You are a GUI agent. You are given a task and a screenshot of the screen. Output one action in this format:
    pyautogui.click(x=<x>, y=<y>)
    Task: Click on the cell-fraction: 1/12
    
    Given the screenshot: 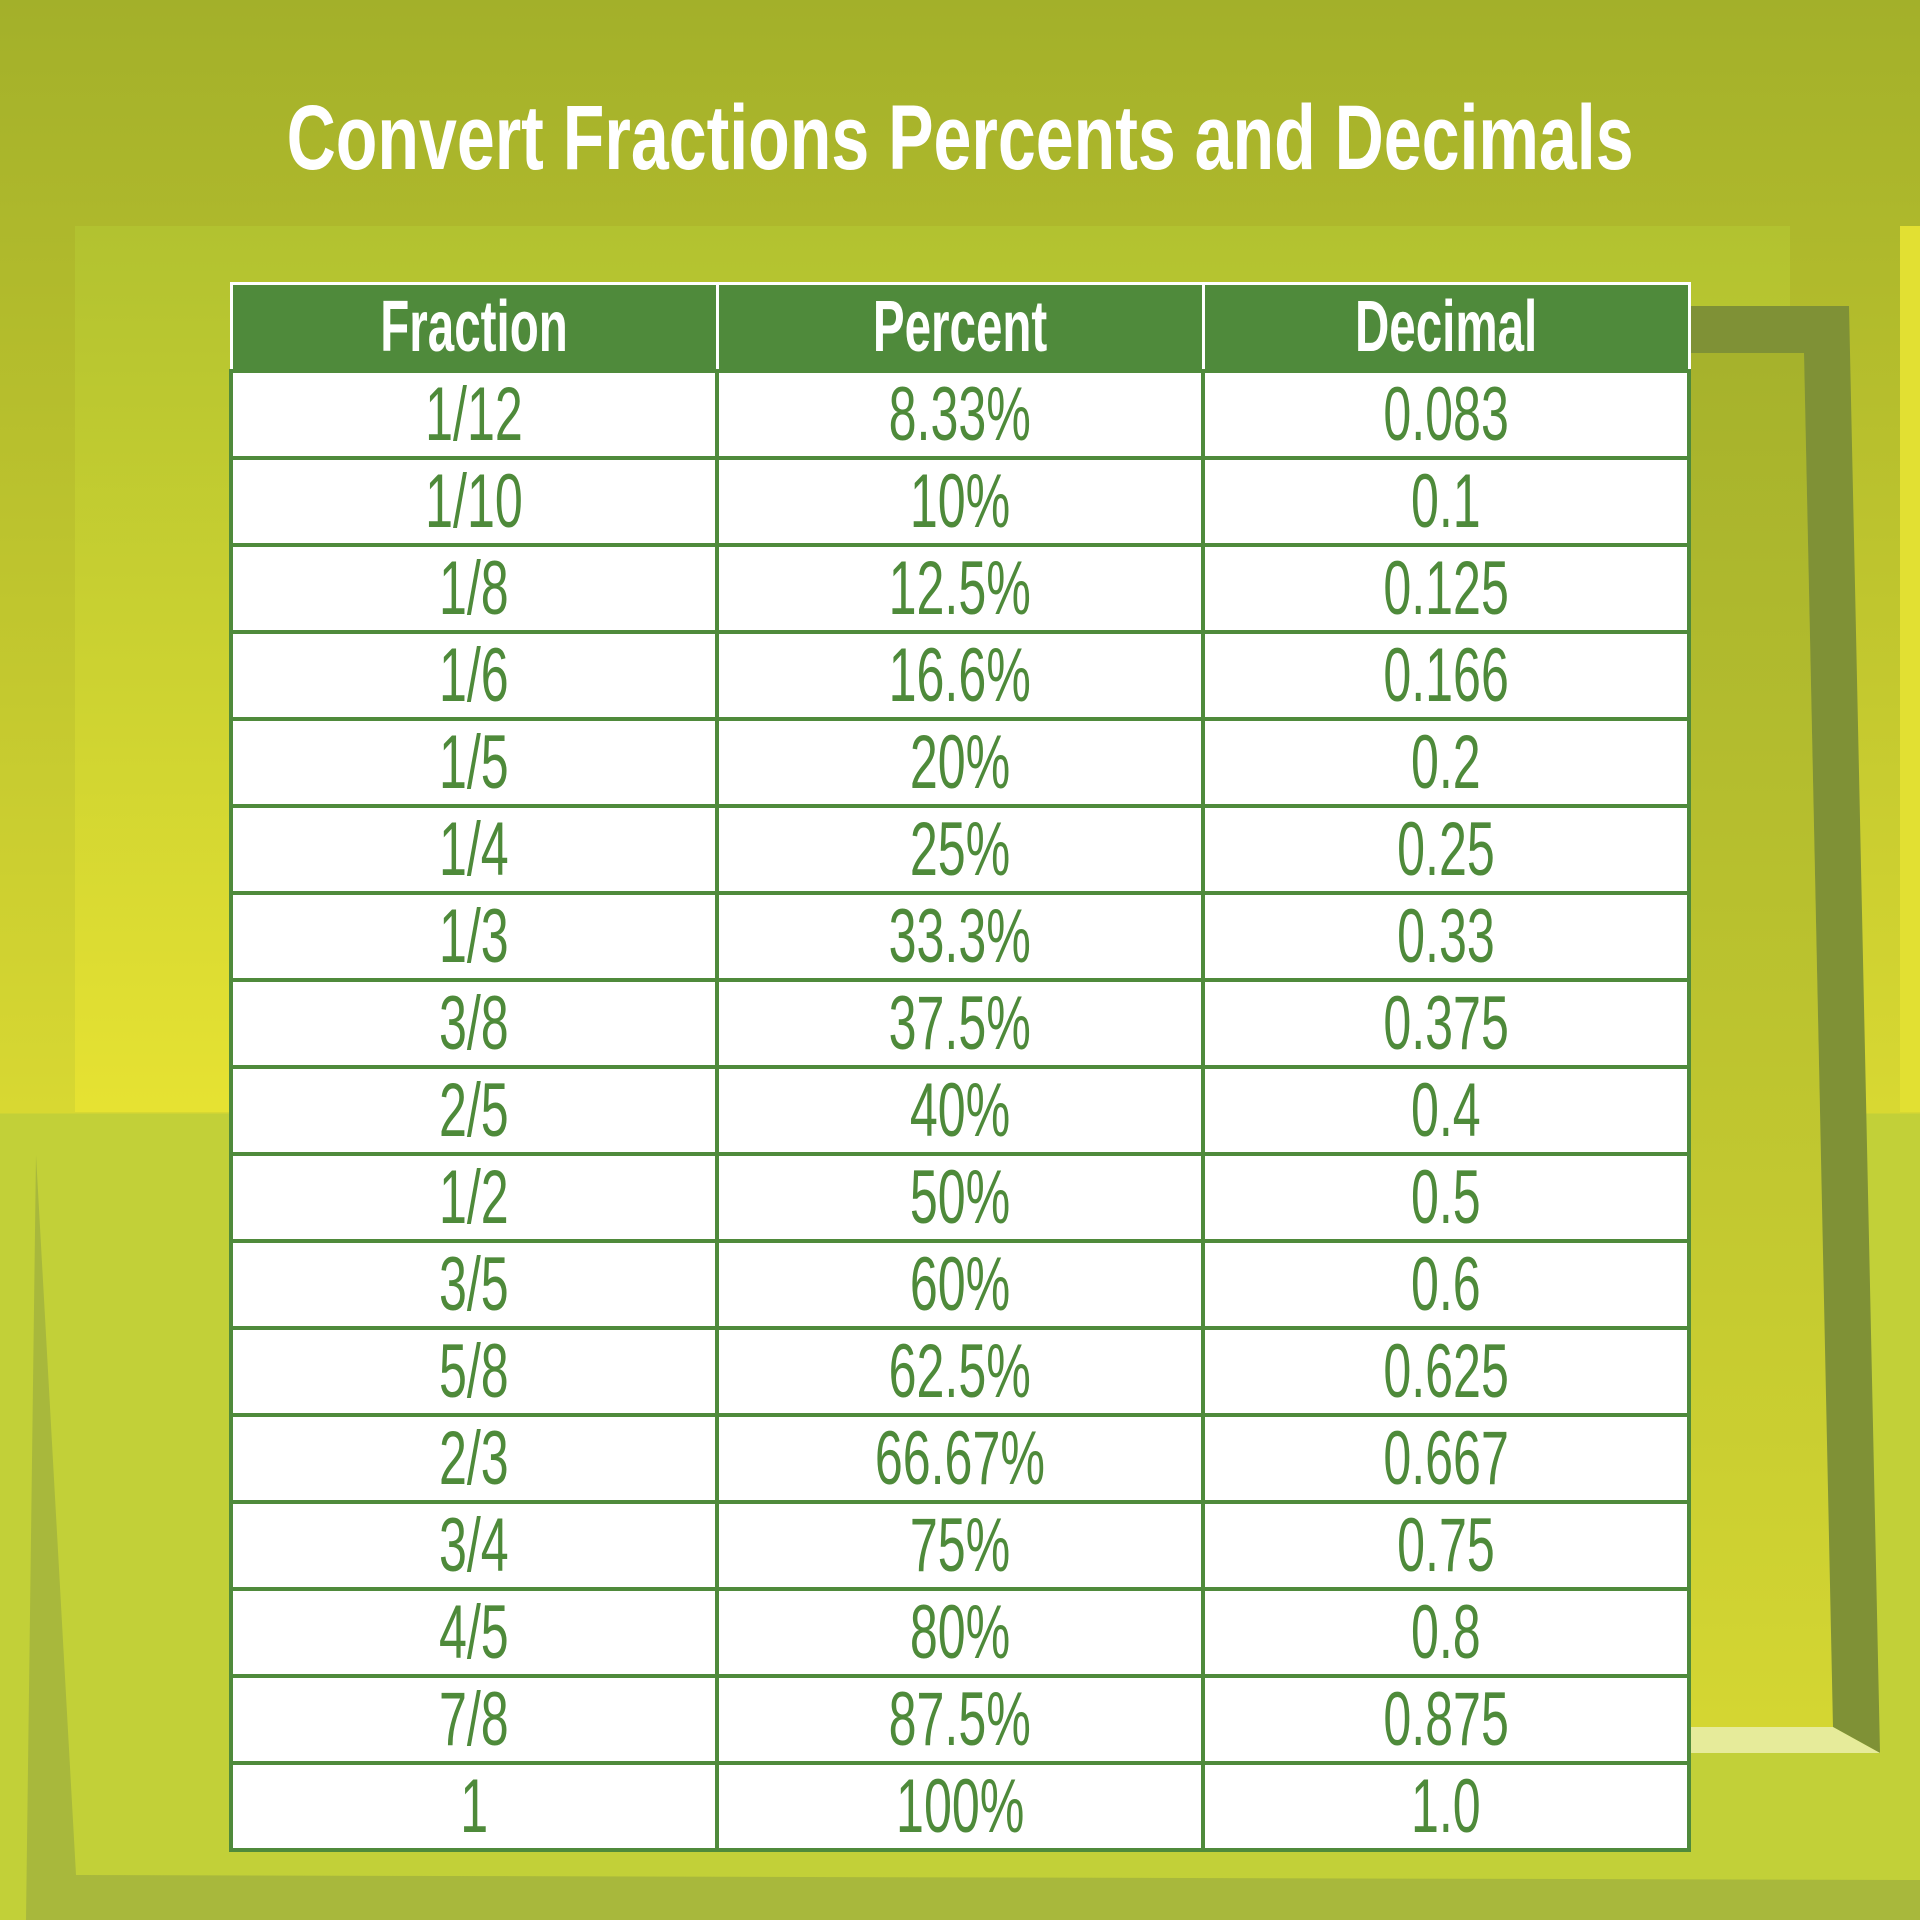 What is the action you would take?
    pyautogui.click(x=474, y=414)
    